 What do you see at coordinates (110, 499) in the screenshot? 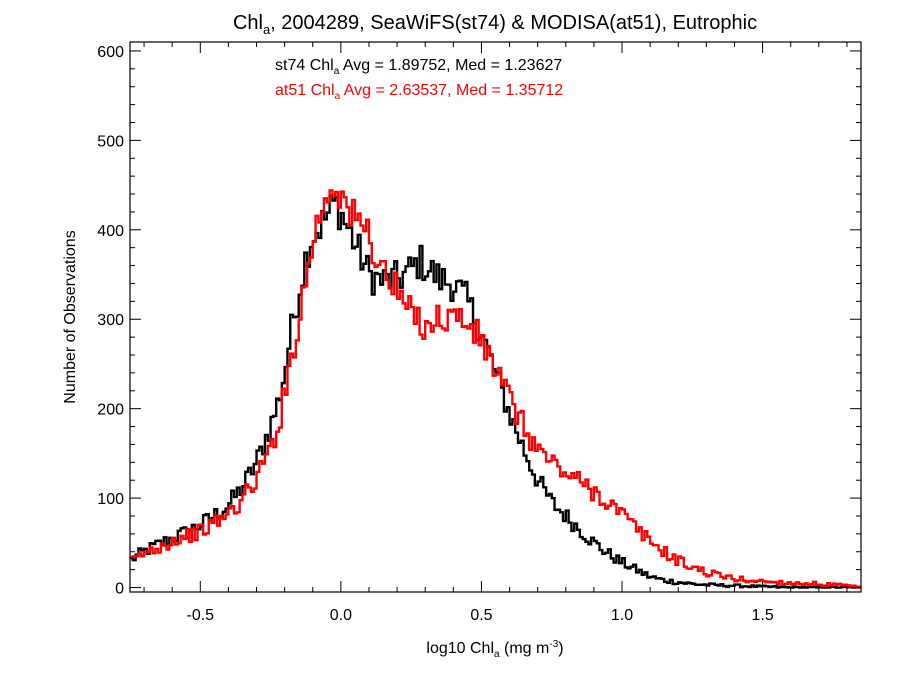
I see `y-tick-label: 100` at bounding box center [110, 499].